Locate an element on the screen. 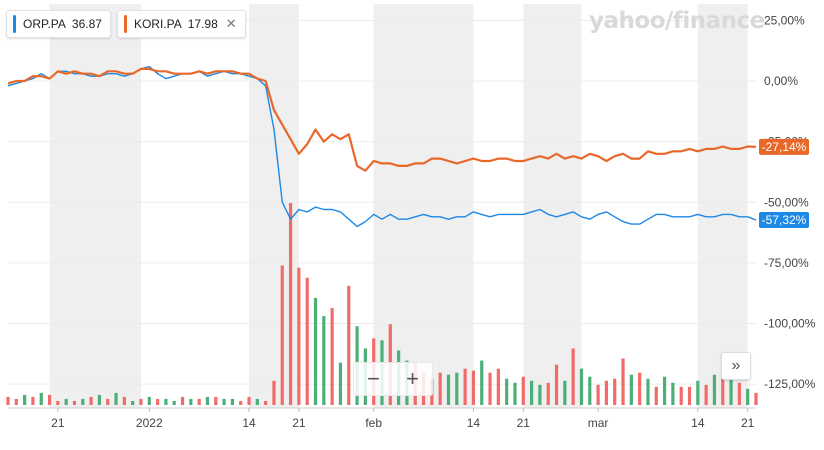  zoom-controls: − + is located at coordinates (393, 379).